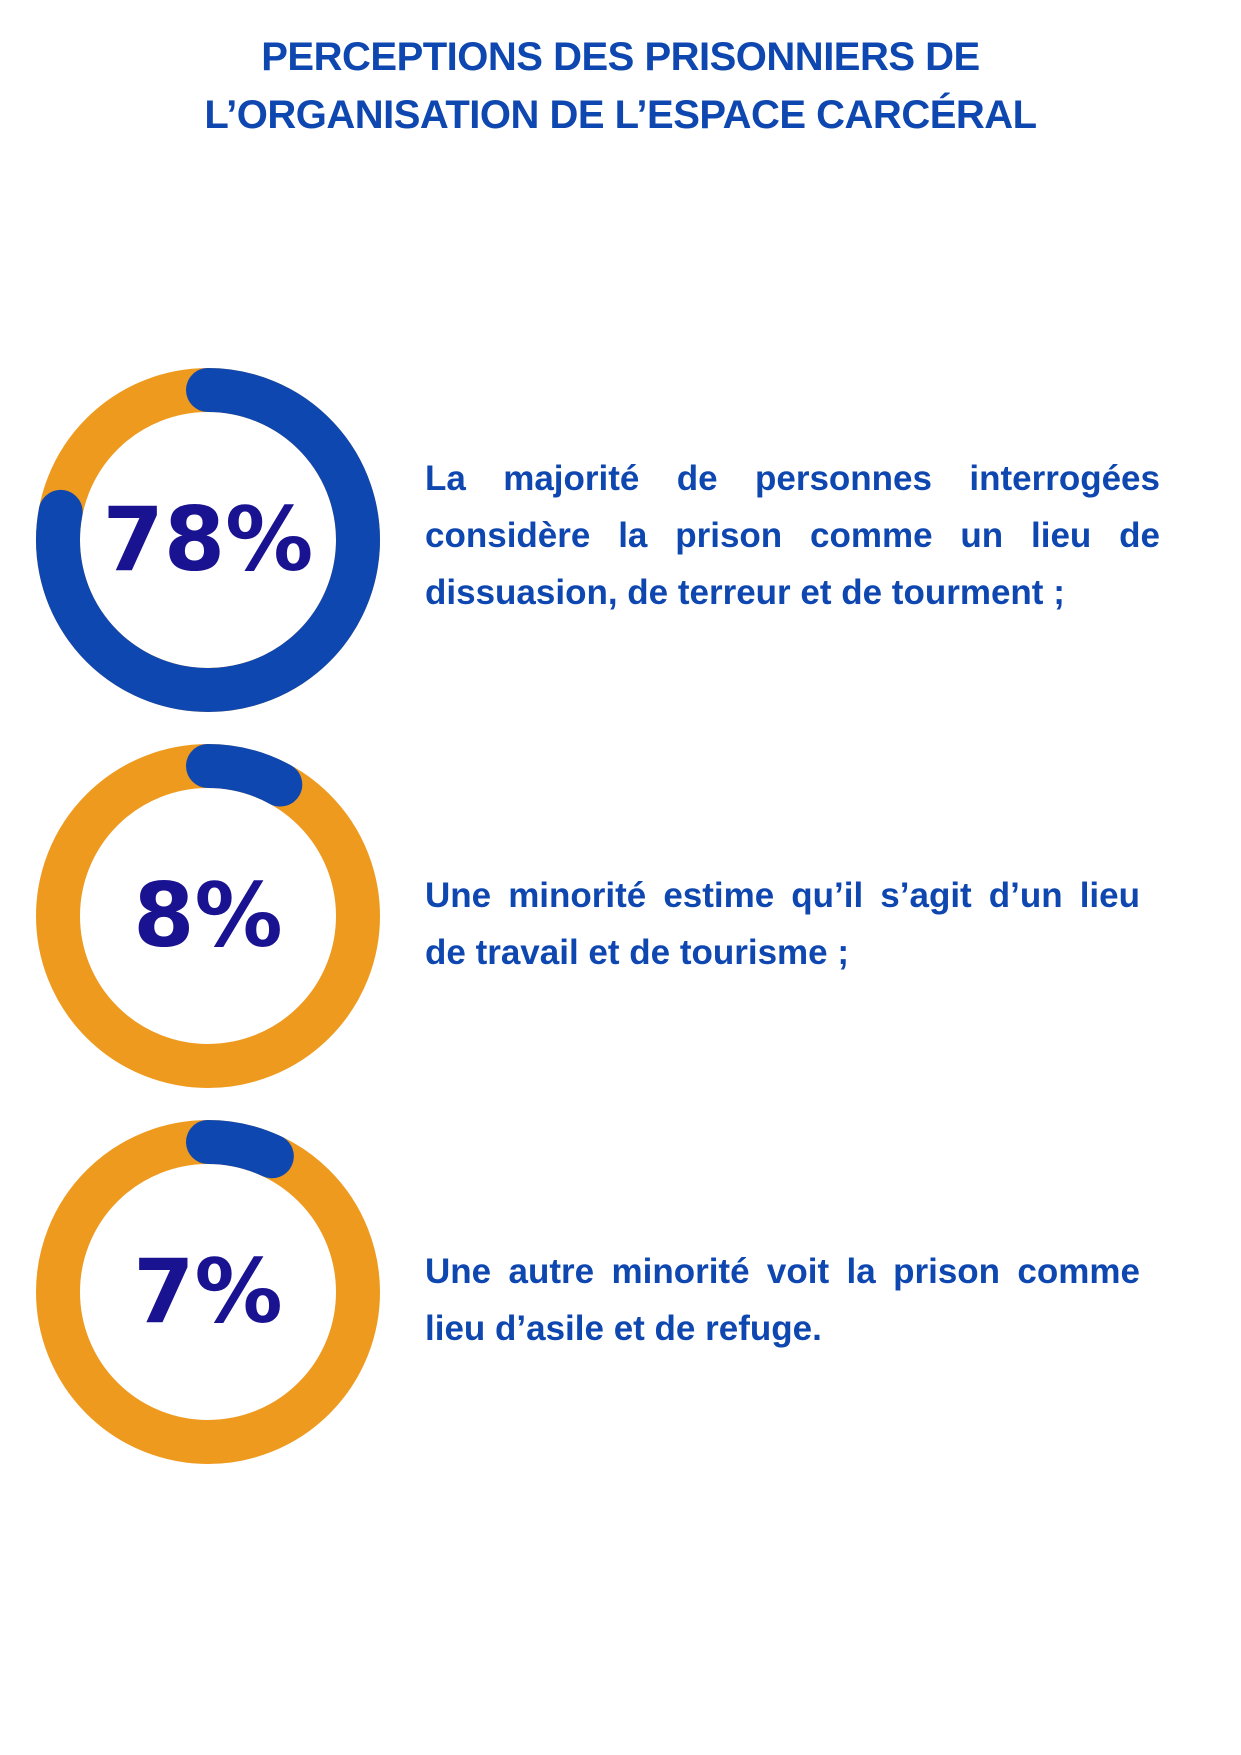 Image resolution: width=1241 pixels, height=1755 pixels. I want to click on percent-label-1: 78%, so click(208, 539).